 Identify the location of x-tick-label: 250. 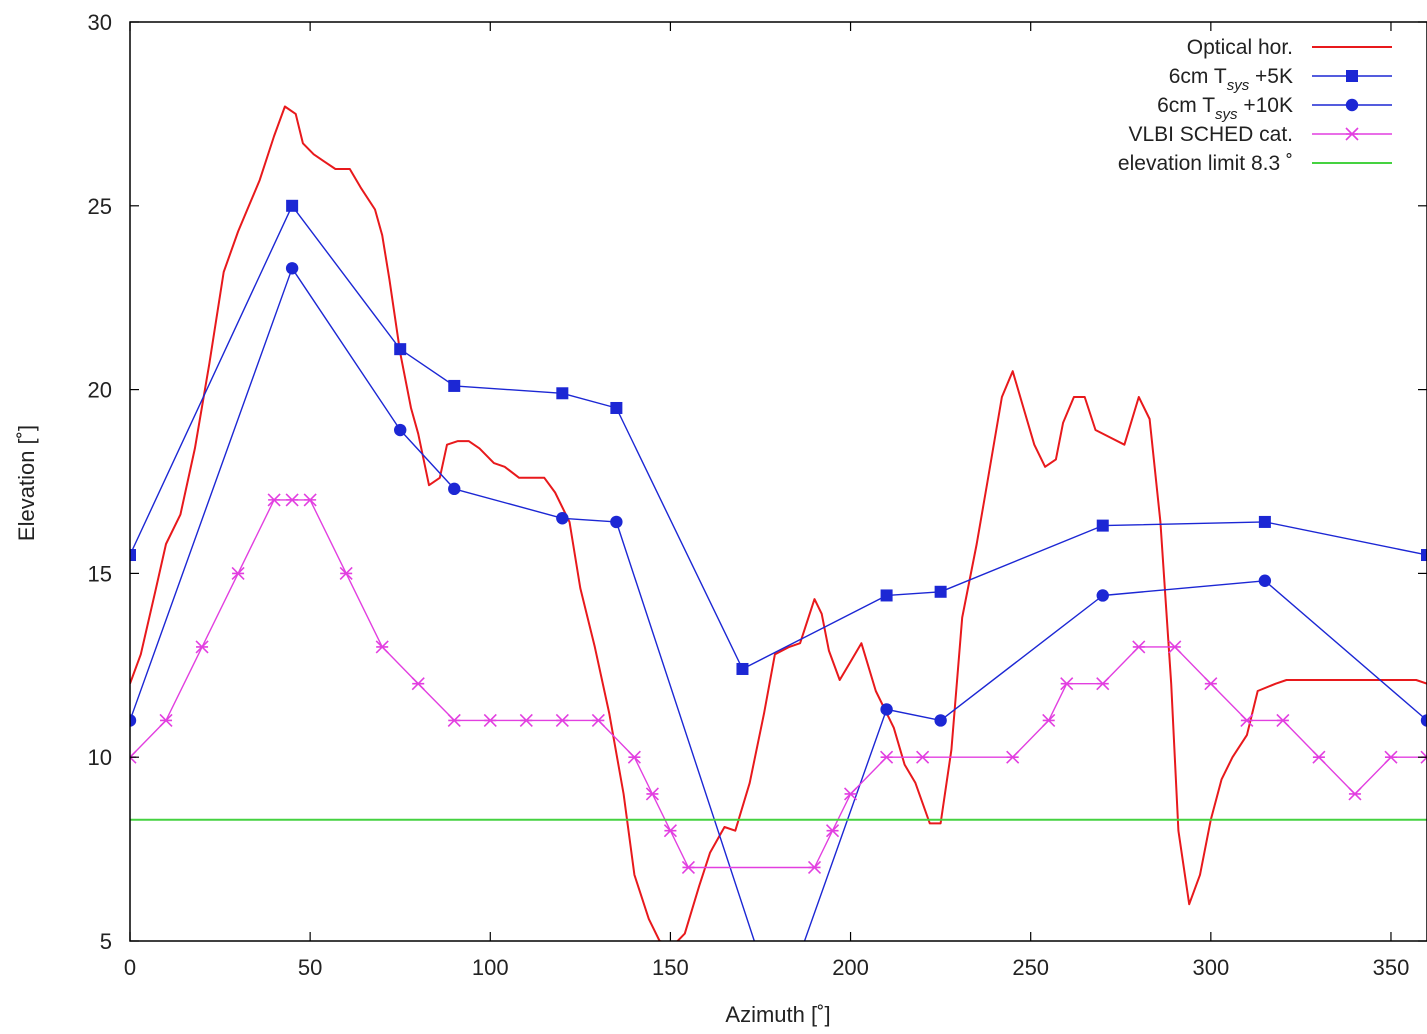
(1030, 967).